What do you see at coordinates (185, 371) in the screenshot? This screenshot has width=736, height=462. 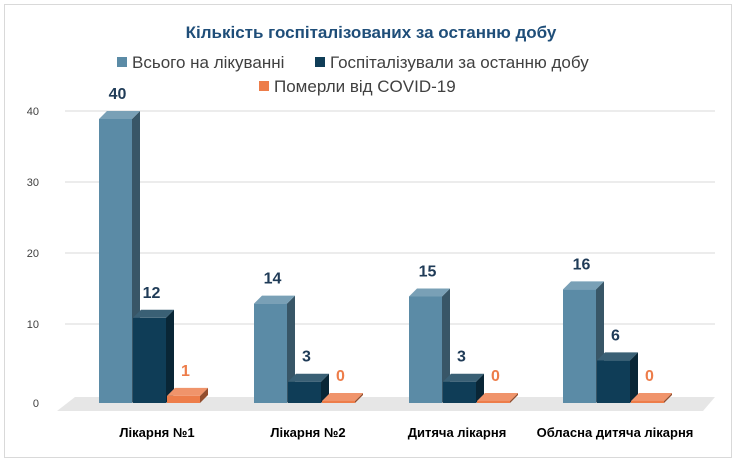 I see `data-label: 1` at bounding box center [185, 371].